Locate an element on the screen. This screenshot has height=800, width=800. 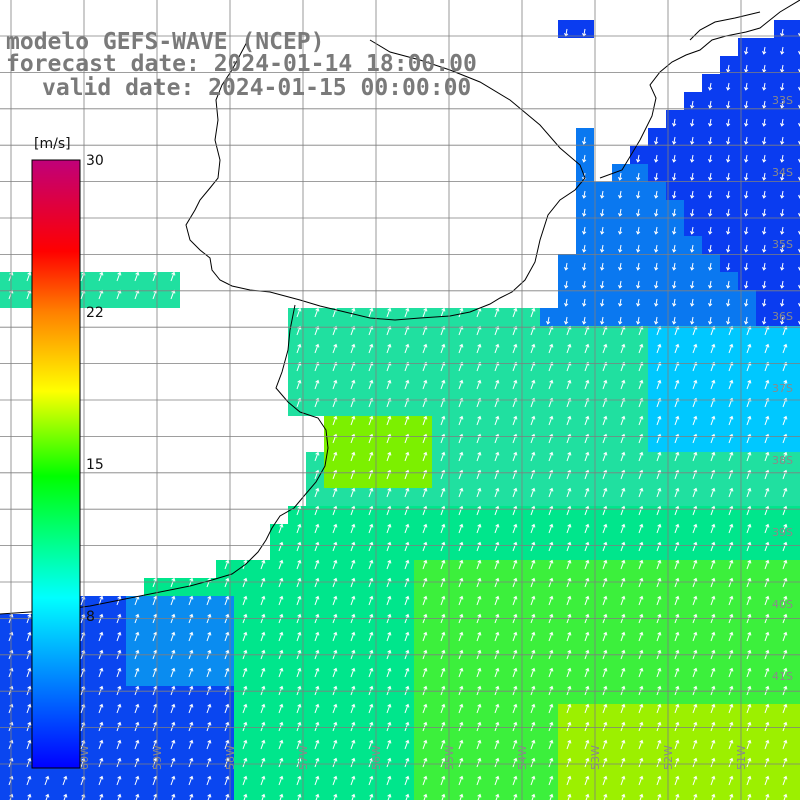
colorbar-tick-30: 30 is located at coordinates (95, 161).